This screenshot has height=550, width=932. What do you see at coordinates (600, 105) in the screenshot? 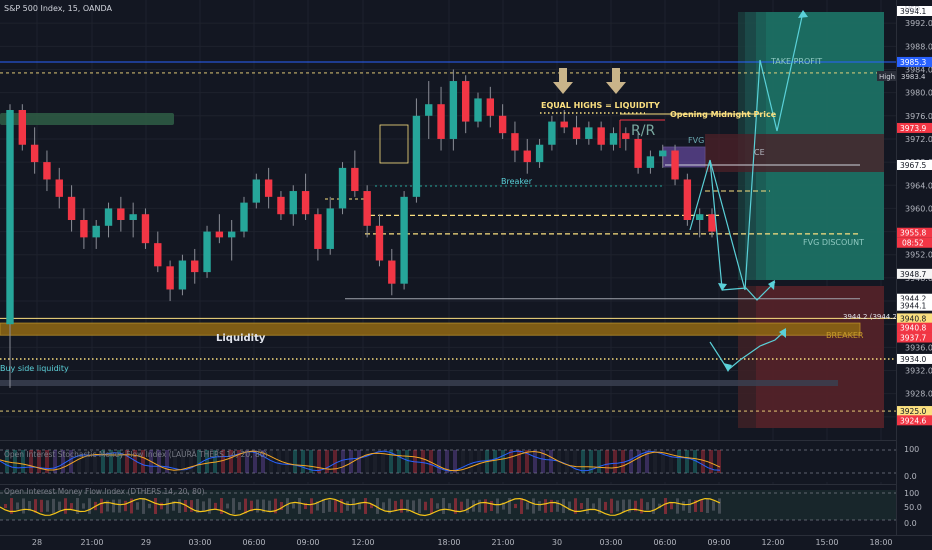
I see `equal-highs-label: EQUAL HIGHS = LIQUIDITY` at bounding box center [600, 105].